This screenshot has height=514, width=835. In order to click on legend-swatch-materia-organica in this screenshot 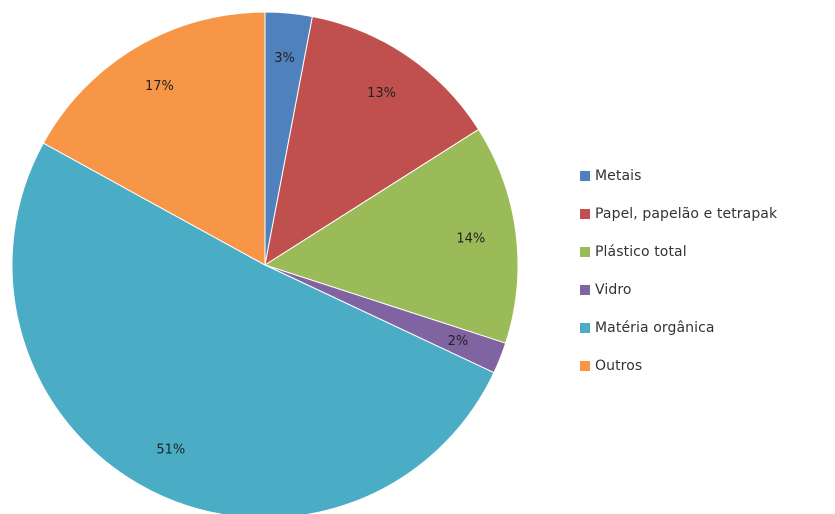, I will do `click(585, 327)`.